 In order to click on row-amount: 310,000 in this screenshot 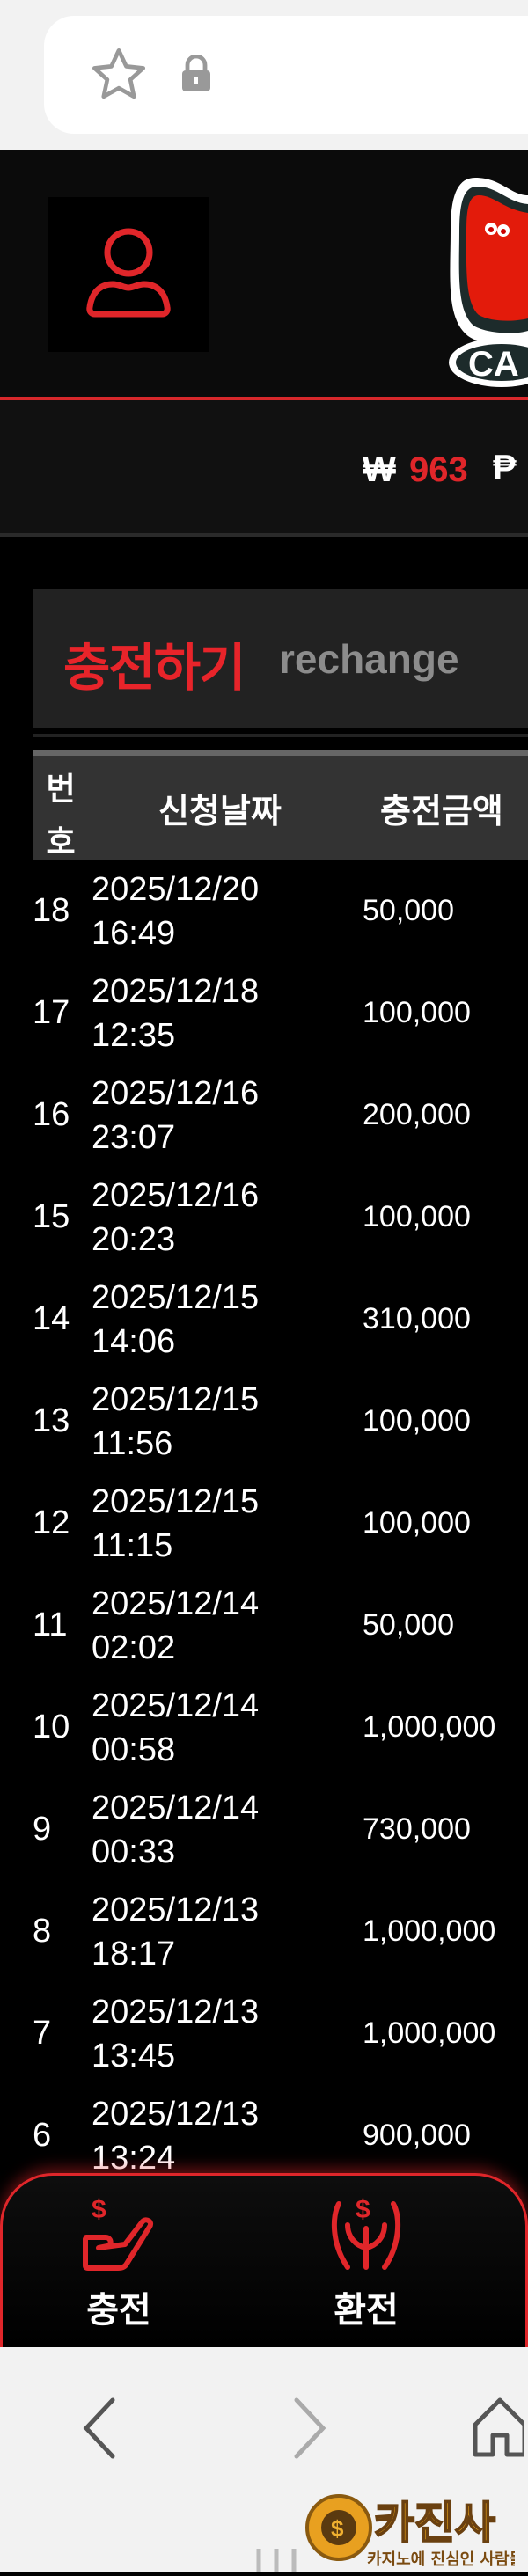, I will do `click(417, 1319)`.